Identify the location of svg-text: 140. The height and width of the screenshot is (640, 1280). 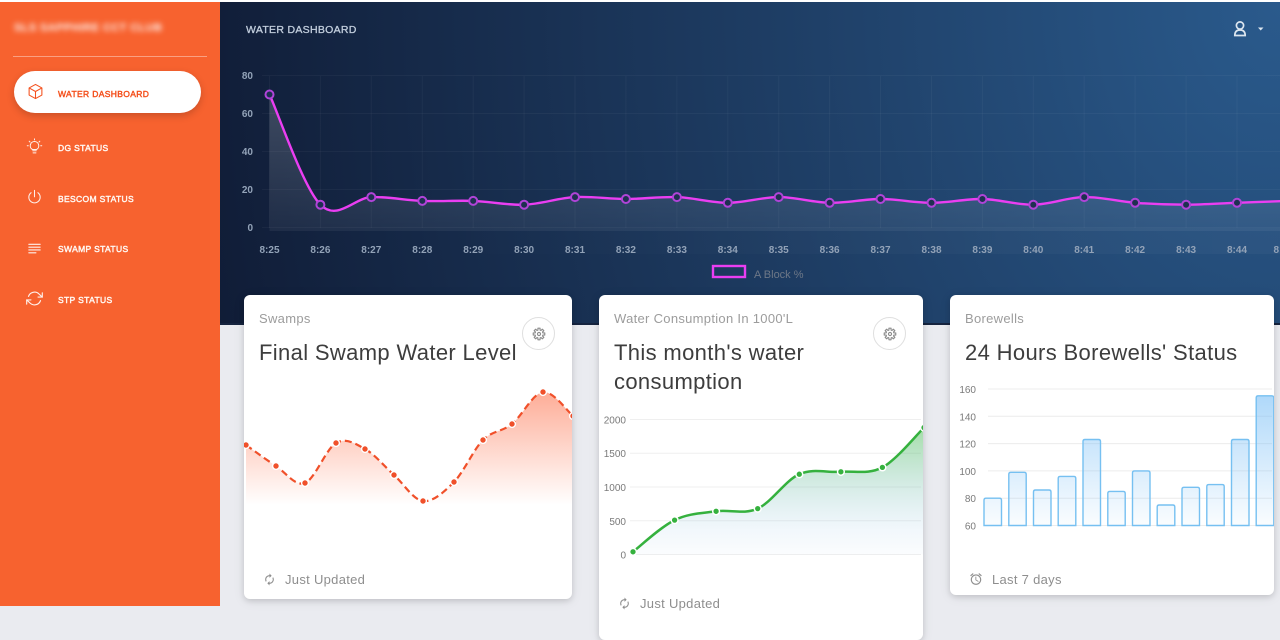
(967, 417).